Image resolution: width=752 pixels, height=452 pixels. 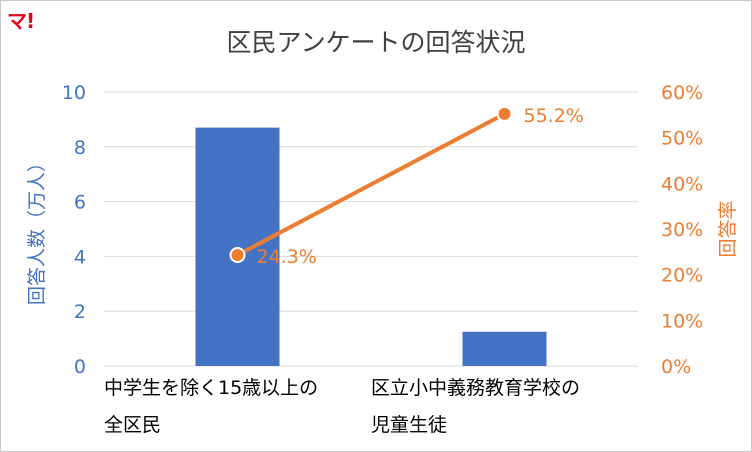 I want to click on rate-line, so click(x=371, y=184).